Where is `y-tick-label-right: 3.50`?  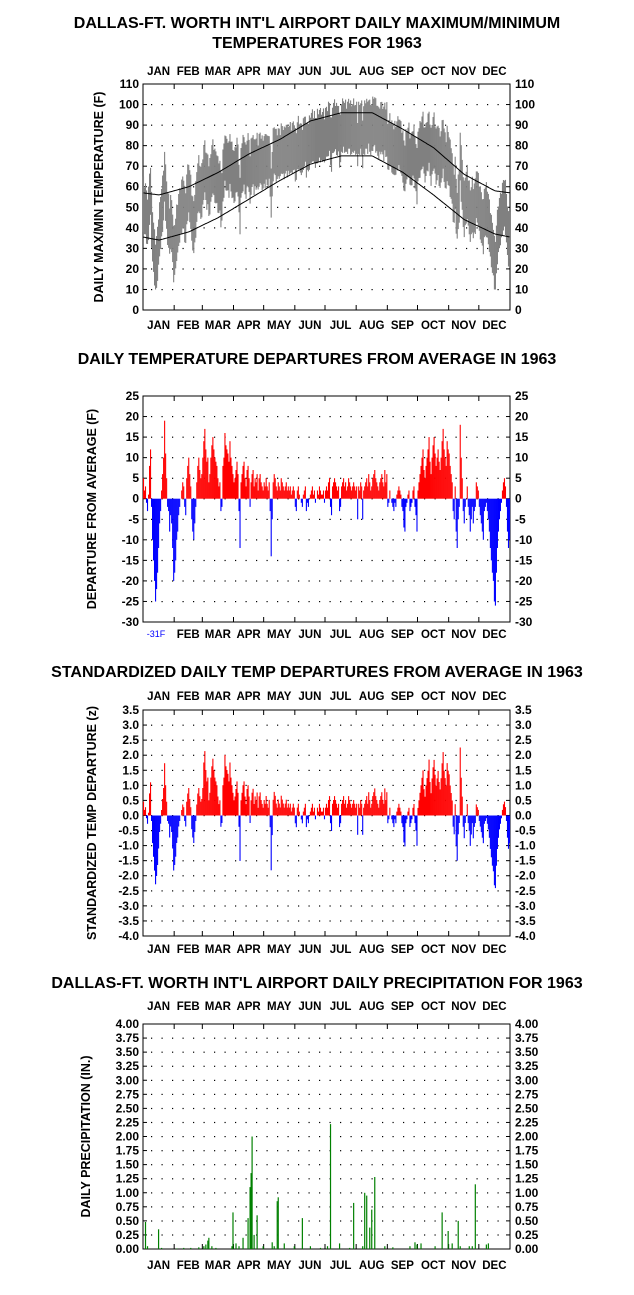
y-tick-label-right: 3.50 is located at coordinates (527, 1052).